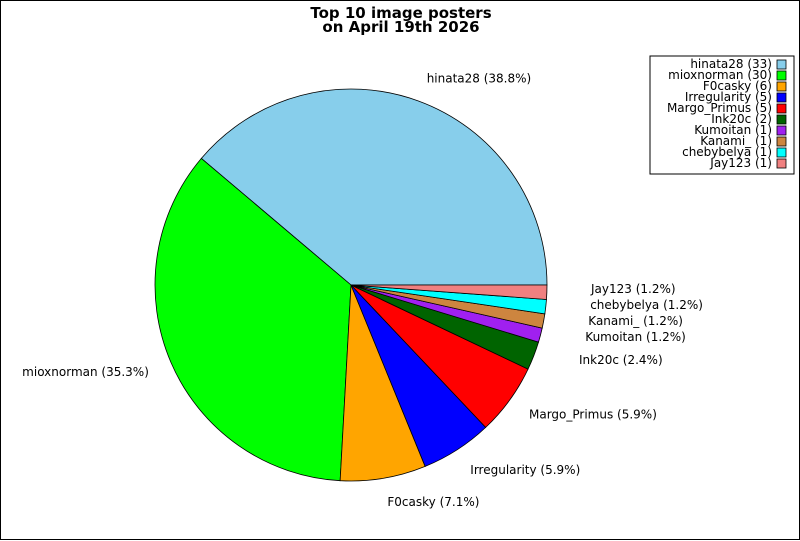  Describe the element at coordinates (449, 292) in the screenshot. I see `pie-slice-jay123` at that location.